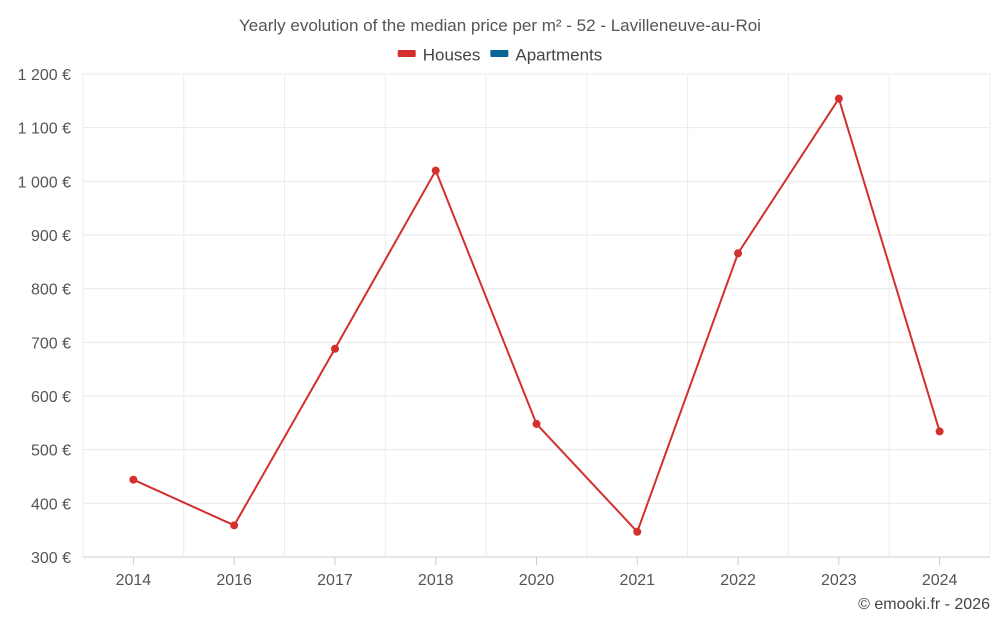 This screenshot has height=625, width=1000. What do you see at coordinates (637, 580) in the screenshot?
I see `x-tick-label: 2021` at bounding box center [637, 580].